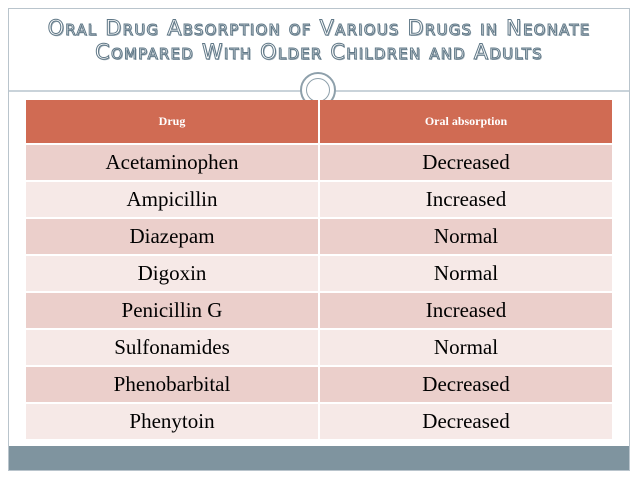 Image resolution: width=638 pixels, height=479 pixels. What do you see at coordinates (172, 122) in the screenshot?
I see `header-drug: Drug` at bounding box center [172, 122].